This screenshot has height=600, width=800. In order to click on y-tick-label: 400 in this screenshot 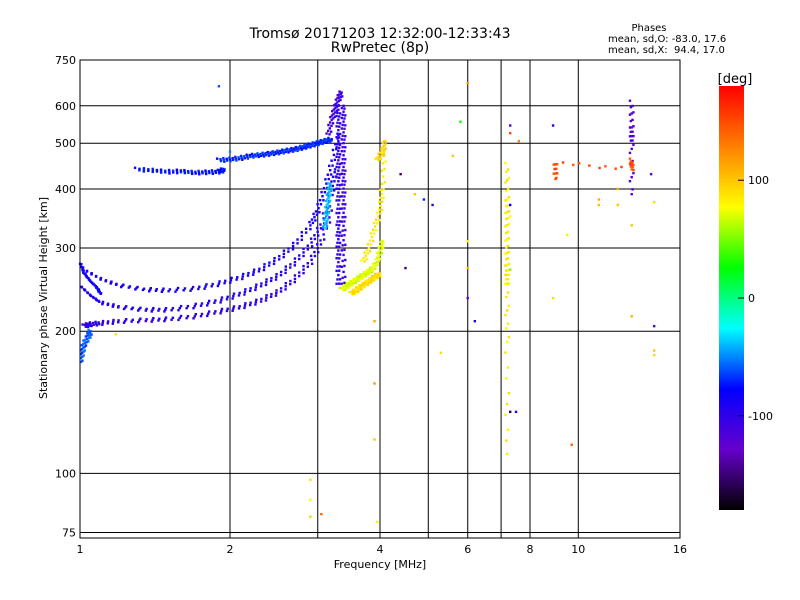, I will do `click(65, 189)`.